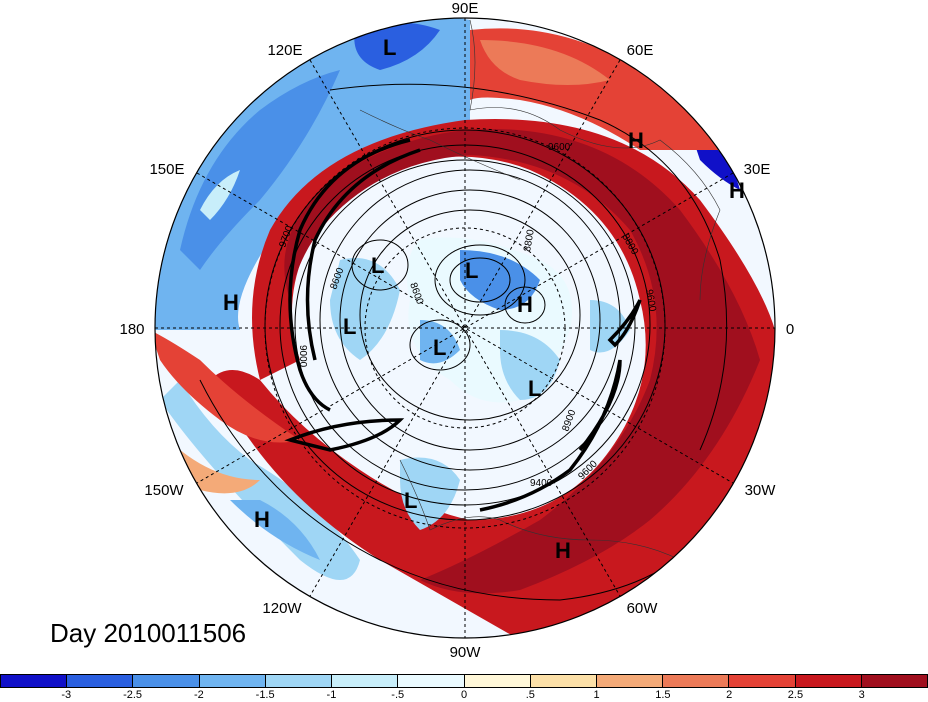  Describe the element at coordinates (398, 695) in the screenshot. I see `colorbar-tick-label: -.5` at that location.